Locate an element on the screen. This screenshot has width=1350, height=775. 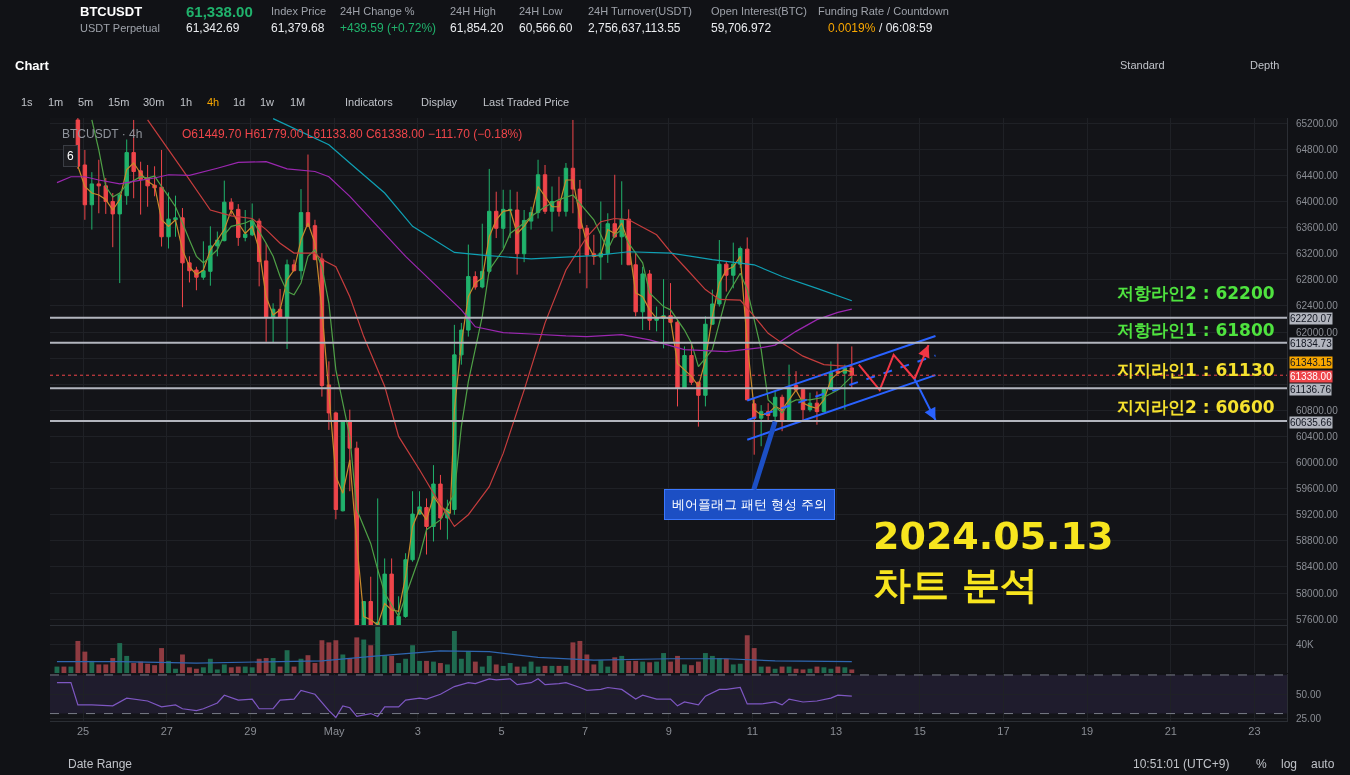
text: Chart is located at coordinates (32, 65).